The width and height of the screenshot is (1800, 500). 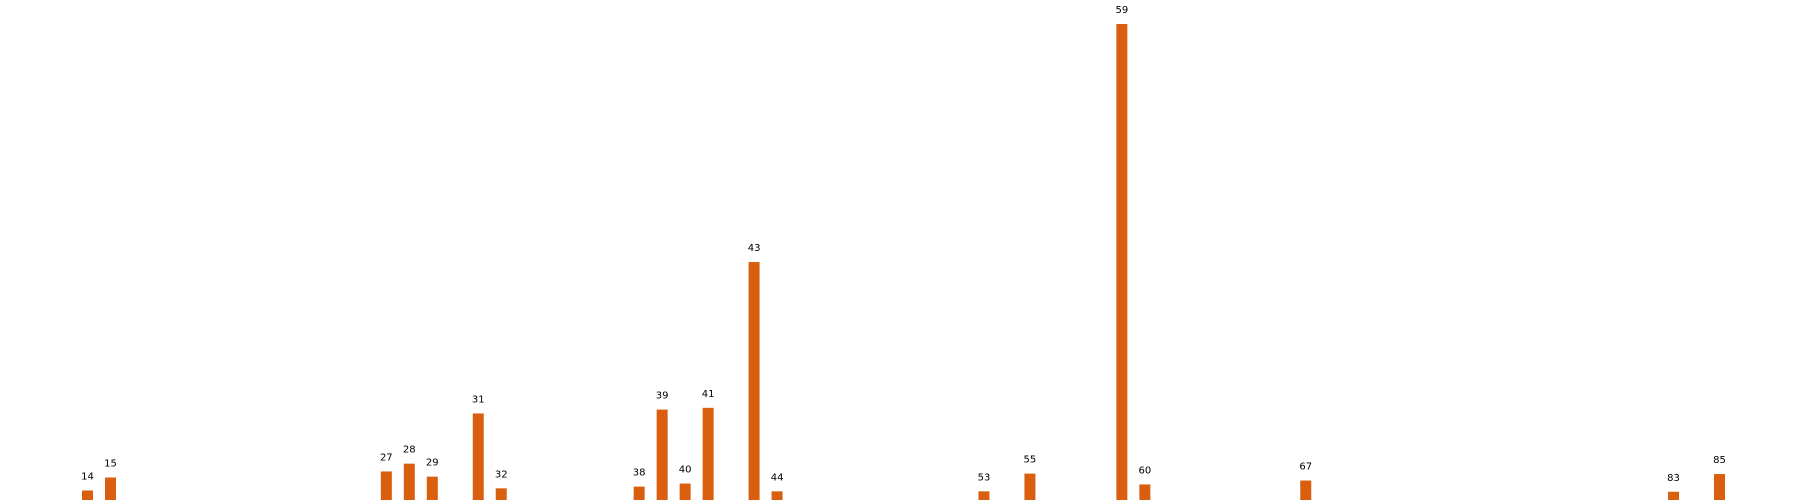 What do you see at coordinates (1030, 460) in the screenshot?
I see `bar-label-55: 55` at bounding box center [1030, 460].